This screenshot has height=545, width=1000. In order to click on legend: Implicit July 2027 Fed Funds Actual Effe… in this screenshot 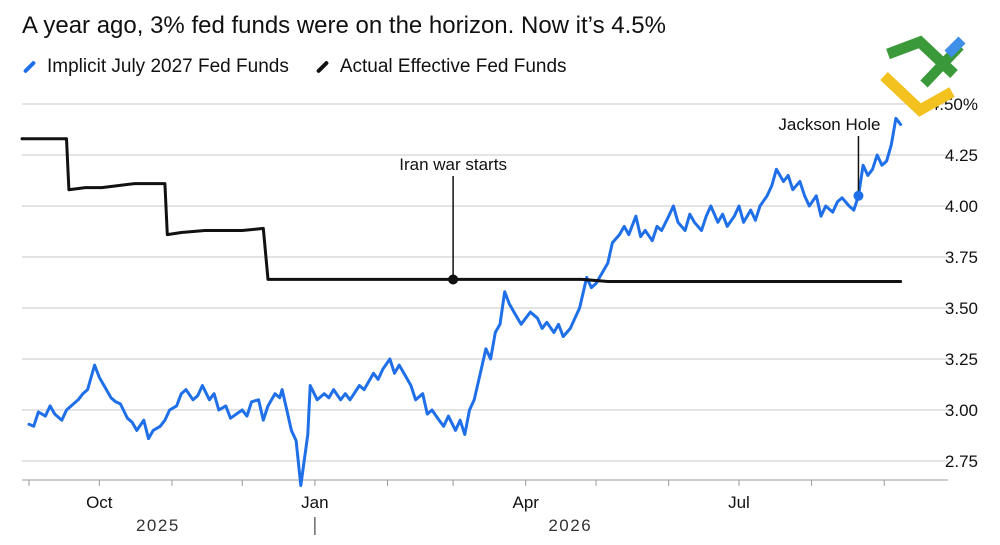, I will do `click(294, 67)`.